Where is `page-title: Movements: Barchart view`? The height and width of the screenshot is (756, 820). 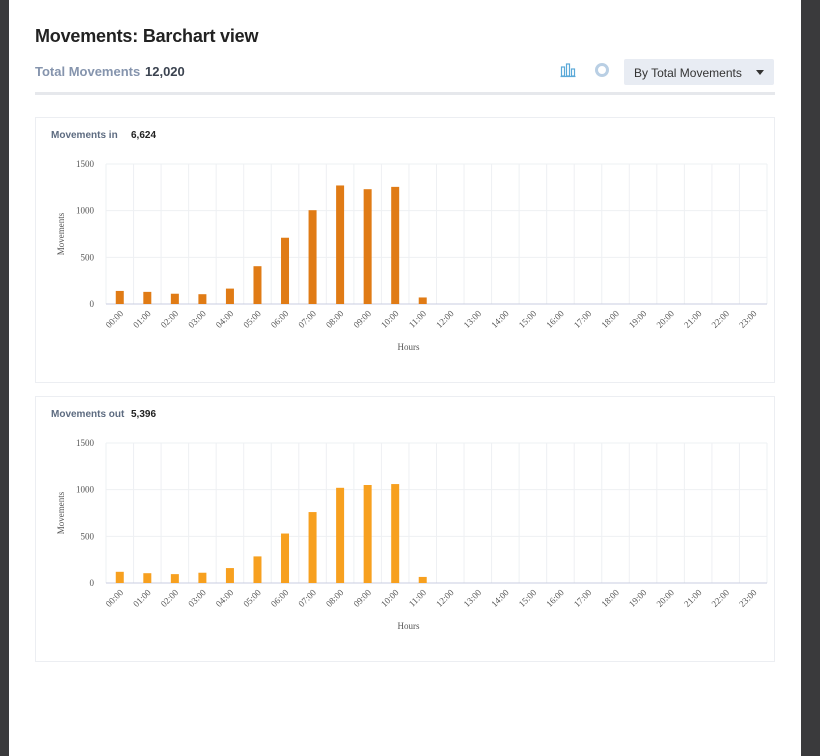 page-title: Movements: Barchart view is located at coordinates (147, 36).